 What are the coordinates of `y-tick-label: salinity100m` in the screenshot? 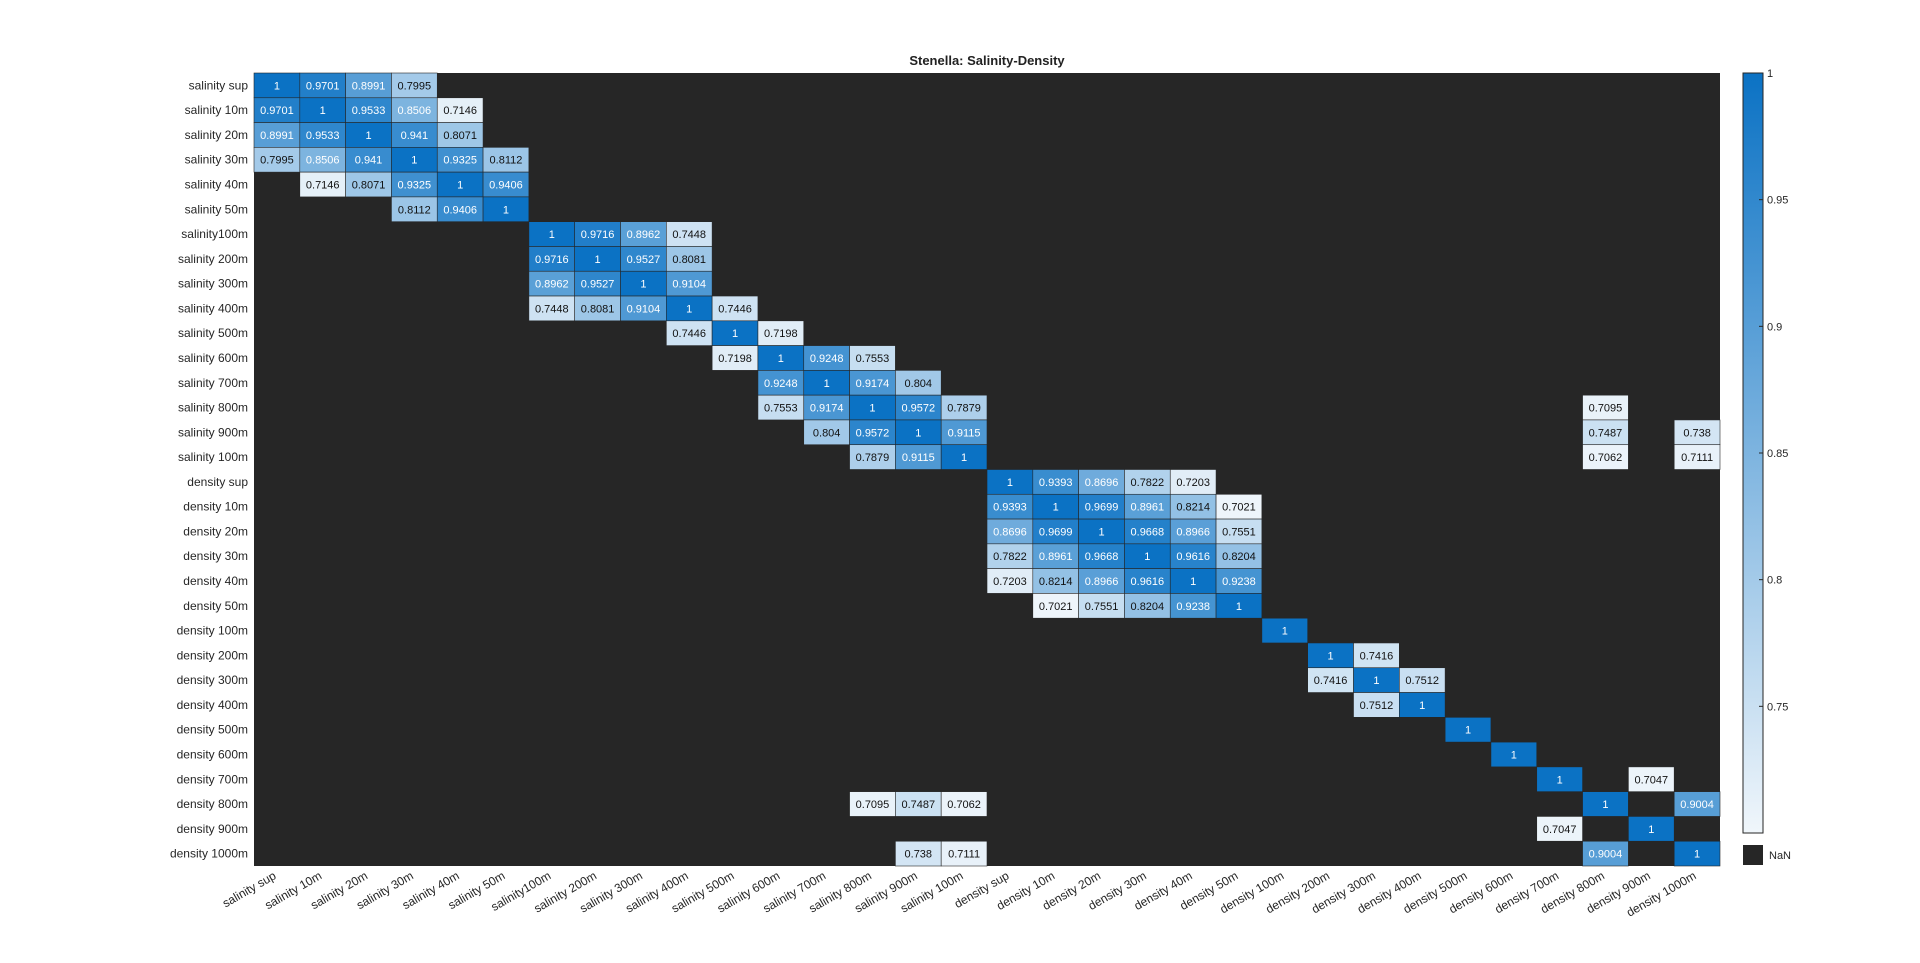 It's located at (214, 234).